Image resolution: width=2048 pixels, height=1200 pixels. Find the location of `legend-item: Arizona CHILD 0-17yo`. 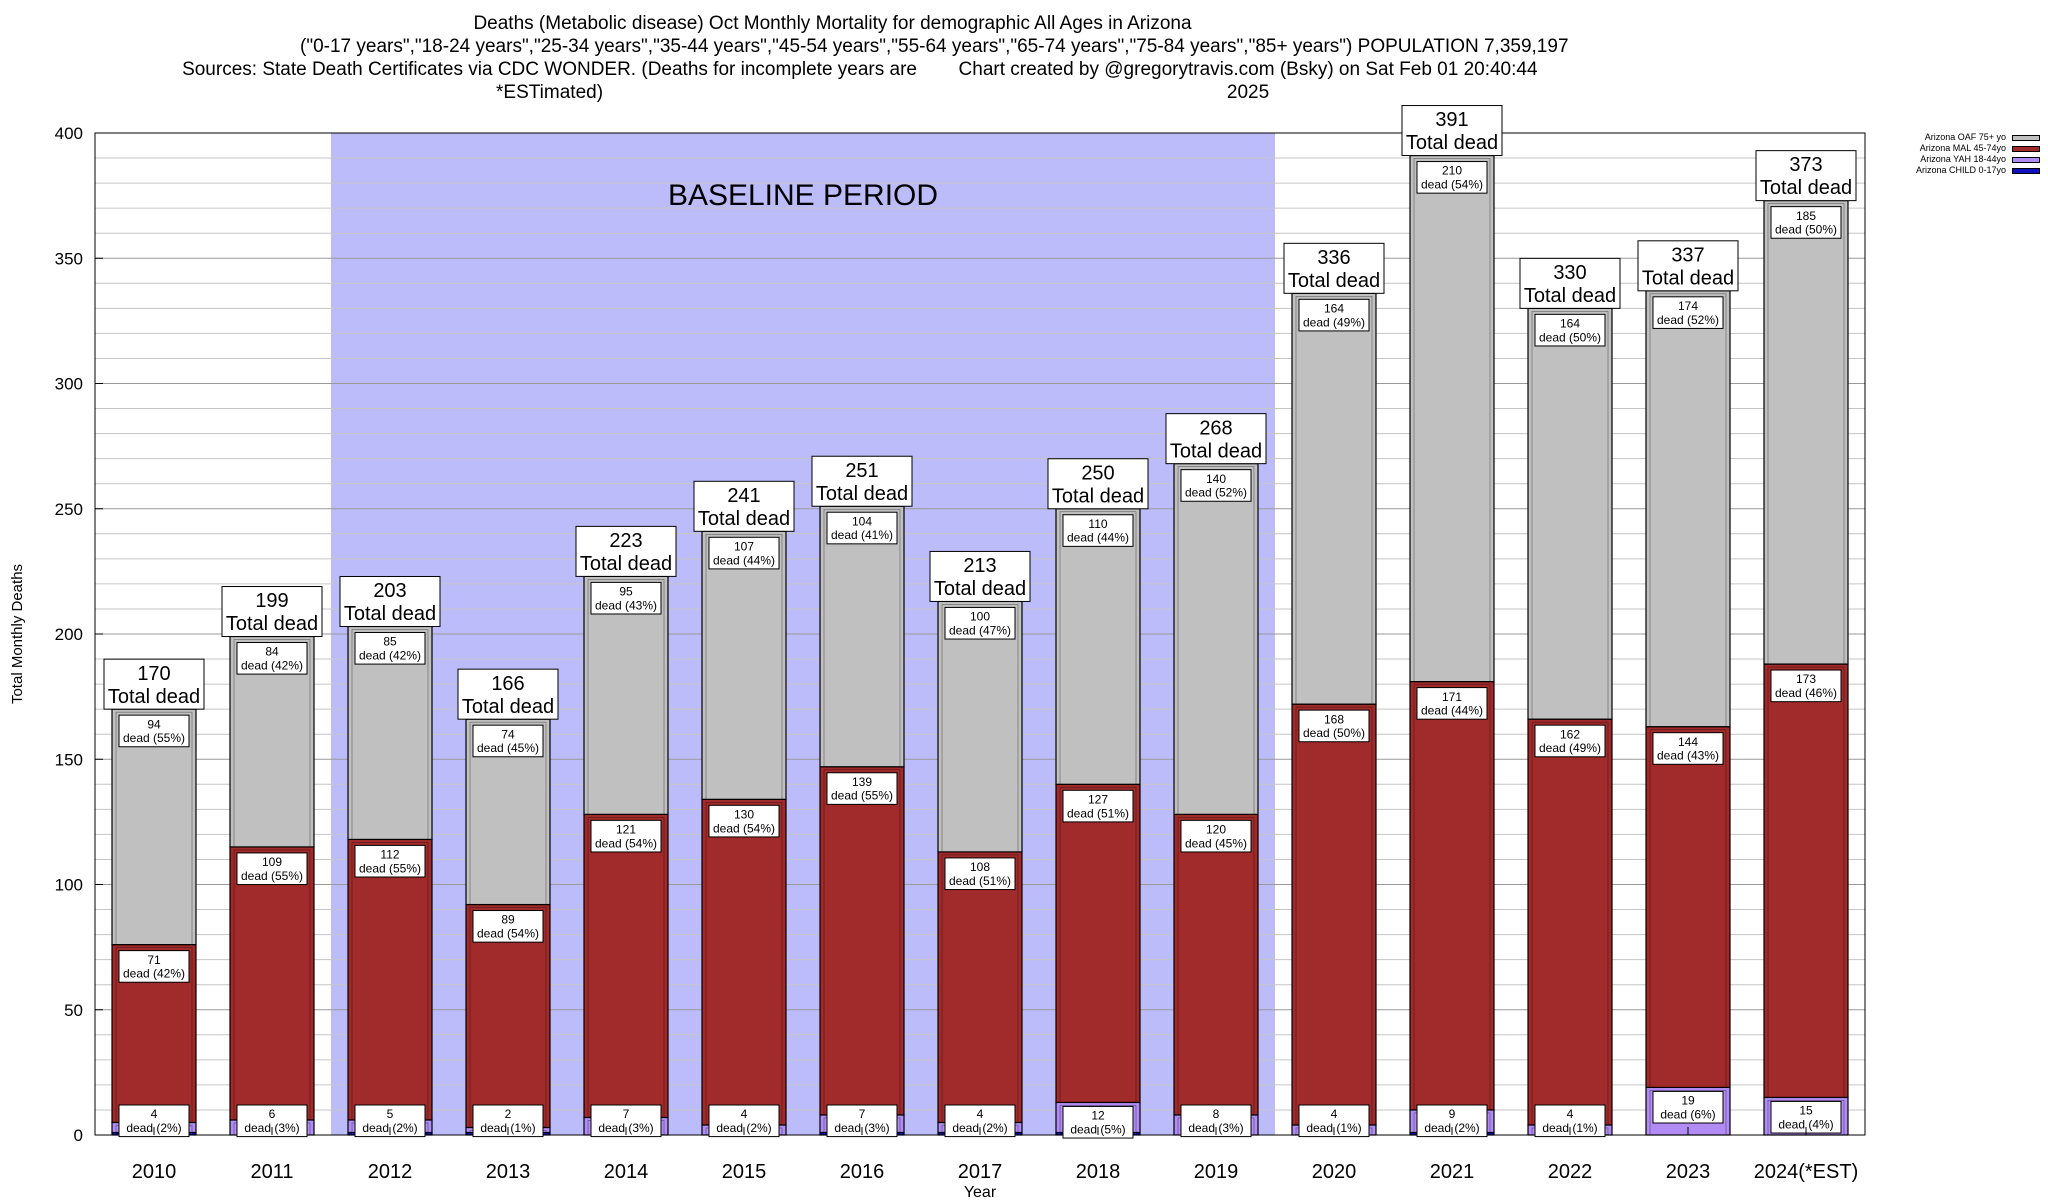

legend-item: Arizona CHILD 0-17yo is located at coordinates (1970, 170).